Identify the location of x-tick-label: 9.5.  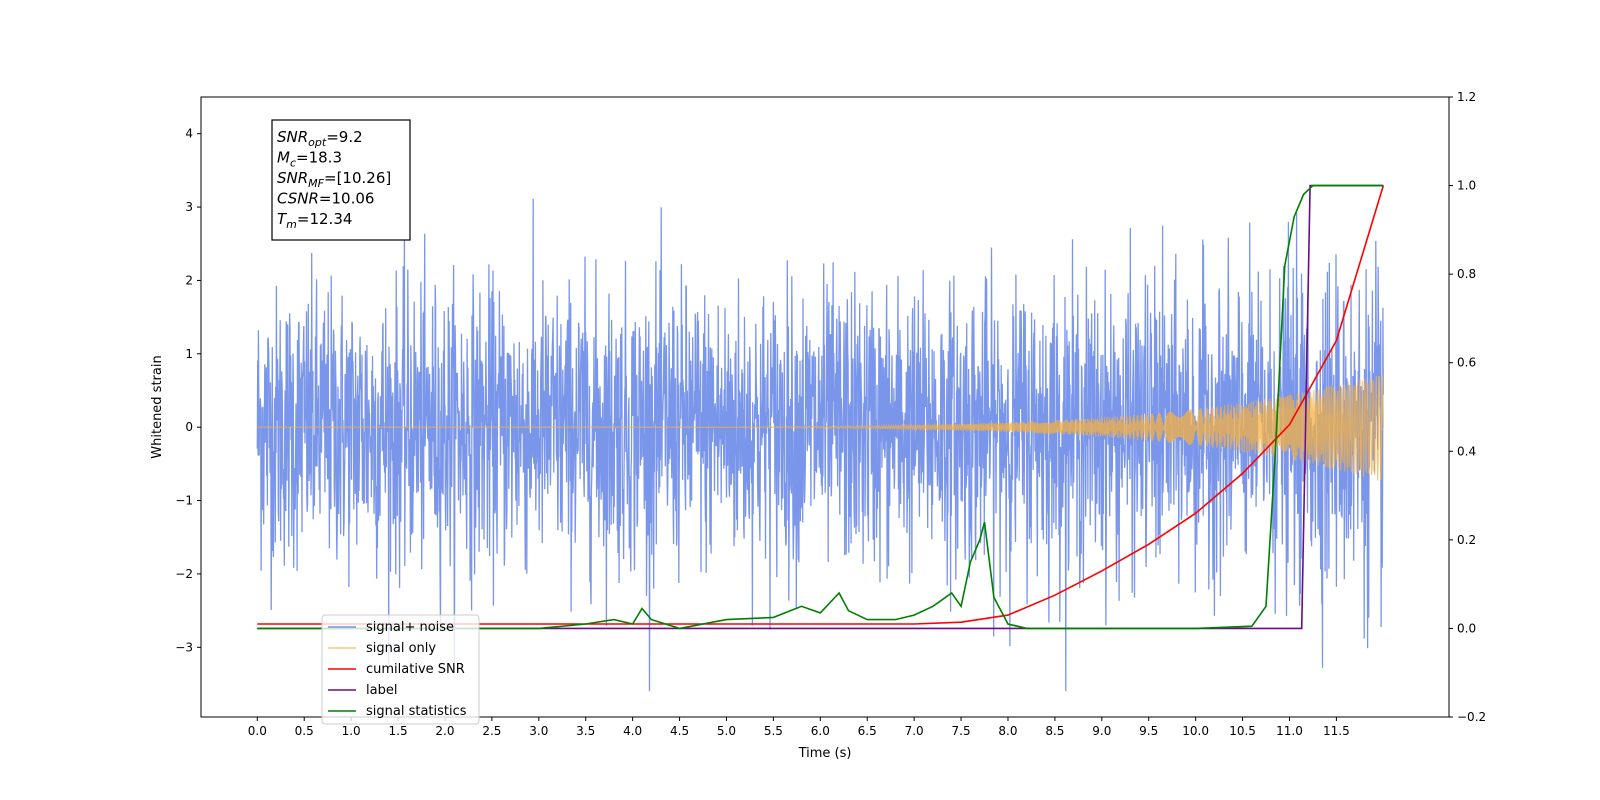
(1148, 731).